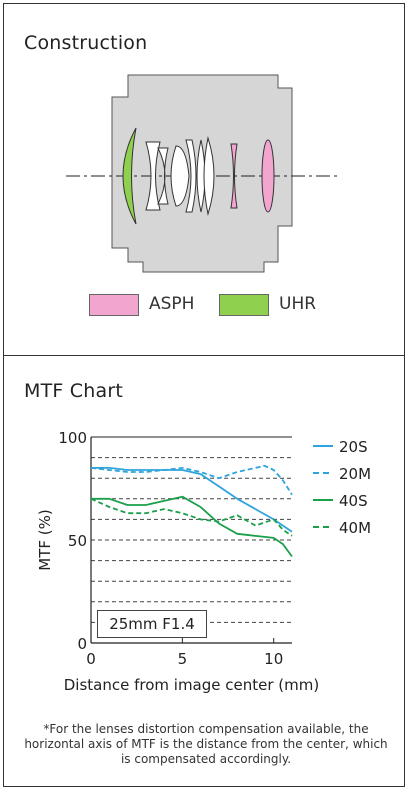 This screenshot has height=792, width=410. What do you see at coordinates (191, 685) in the screenshot?
I see `x-axis-label: Distance from image center (mm)` at bounding box center [191, 685].